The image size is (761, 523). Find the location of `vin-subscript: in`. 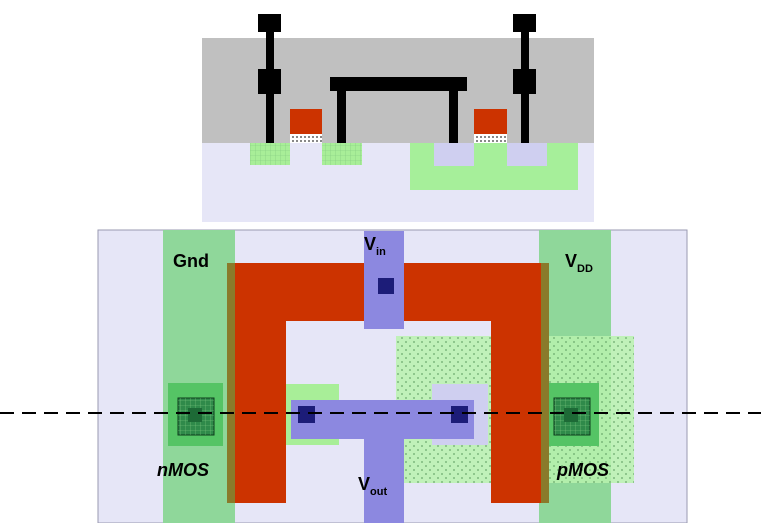

vin-subscript: in is located at coordinates (381, 252).